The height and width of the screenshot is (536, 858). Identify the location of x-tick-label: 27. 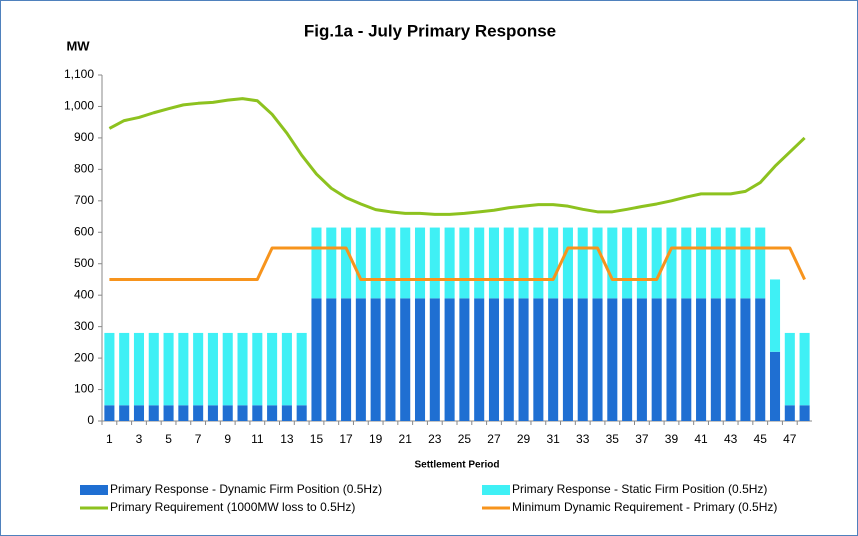
(494, 439).